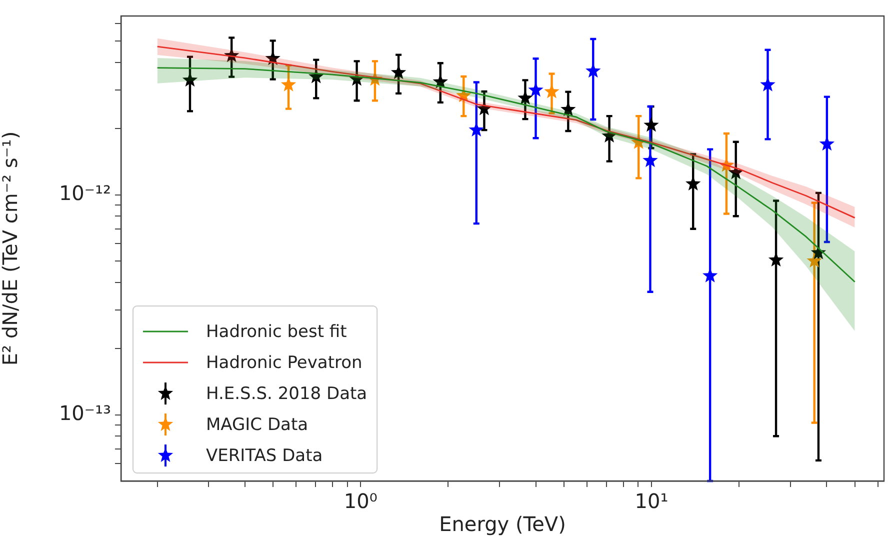 Image resolution: width=895 pixels, height=542 pixels. Describe the element at coordinates (651, 501) in the screenshot. I see `x-tick-label: 10¹` at that location.